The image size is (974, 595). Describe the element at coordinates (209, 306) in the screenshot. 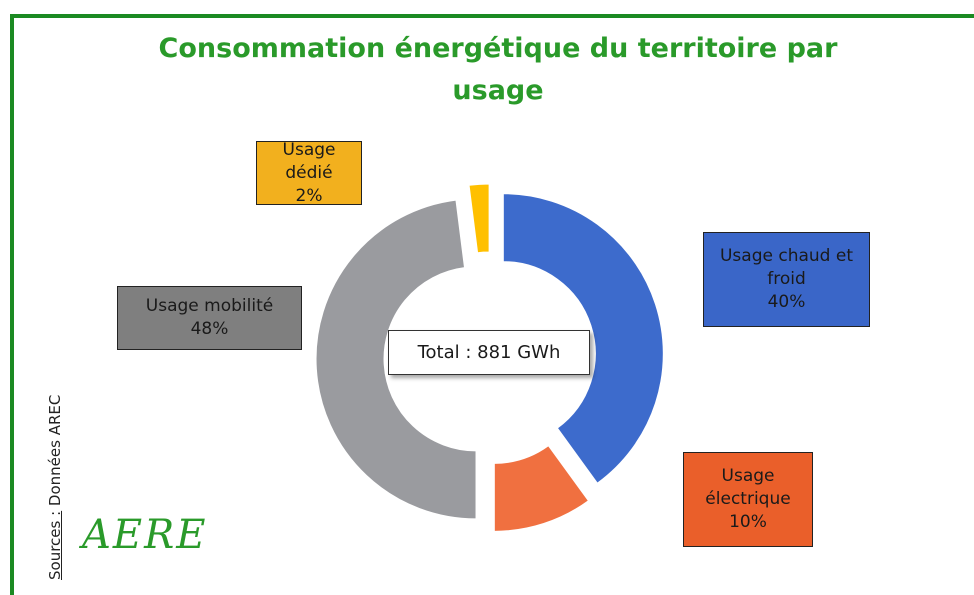

I see `category-label: Usage mobilité` at that location.